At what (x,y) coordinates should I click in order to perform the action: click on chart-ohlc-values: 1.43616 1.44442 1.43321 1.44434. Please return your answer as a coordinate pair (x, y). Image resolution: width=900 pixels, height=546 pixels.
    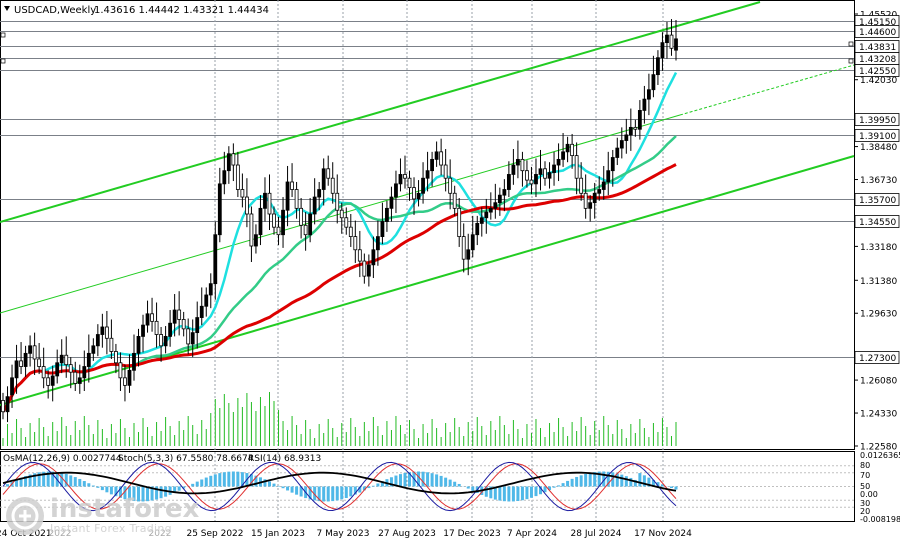
    Looking at the image, I should click on (181, 10).